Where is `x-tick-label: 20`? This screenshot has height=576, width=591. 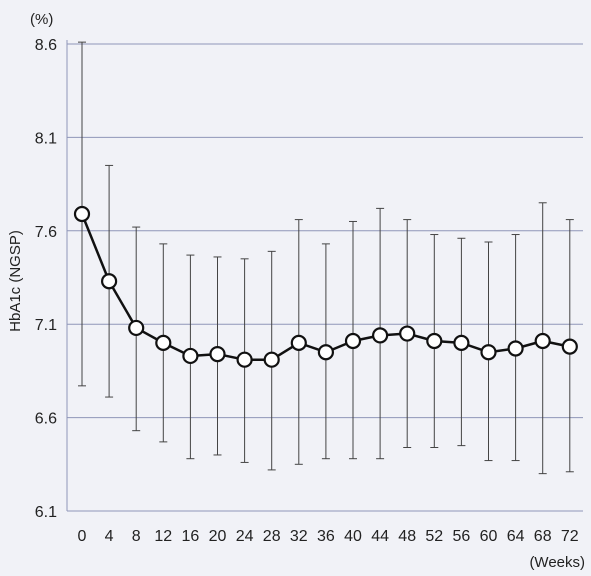 x-tick-label: 20 is located at coordinates (218, 536).